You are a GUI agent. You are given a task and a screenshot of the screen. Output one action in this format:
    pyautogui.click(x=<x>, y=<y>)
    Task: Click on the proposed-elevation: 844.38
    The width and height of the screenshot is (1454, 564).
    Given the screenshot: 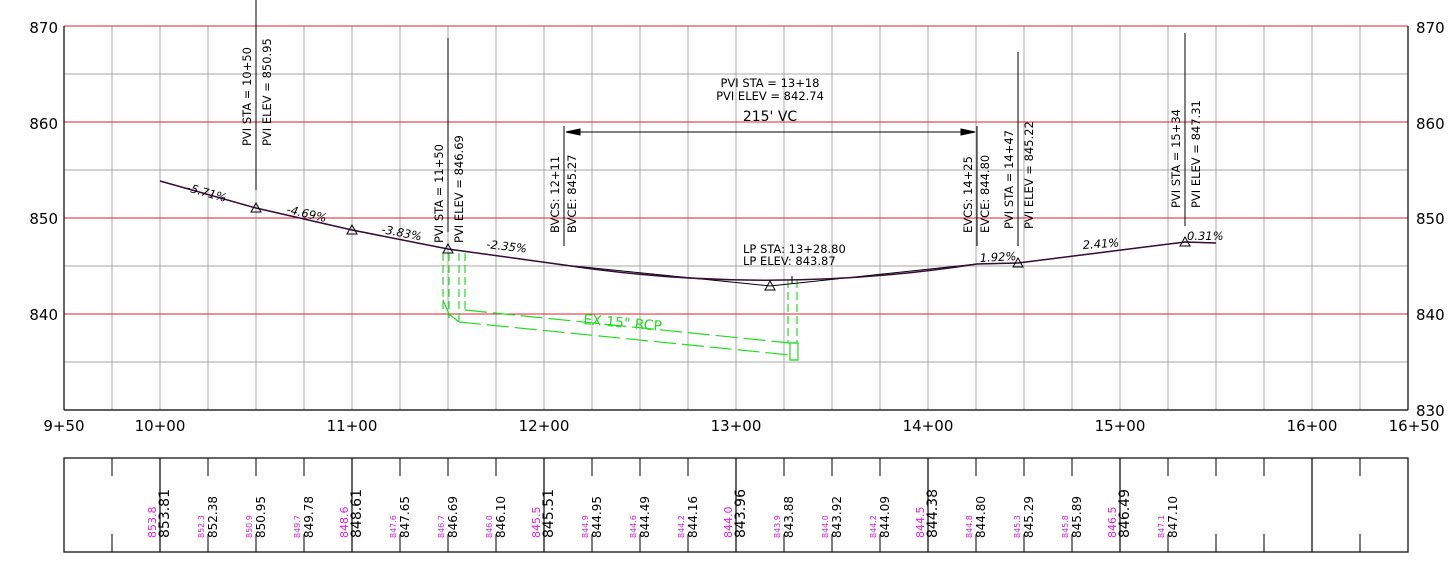 What is the action you would take?
    pyautogui.click(x=933, y=513)
    